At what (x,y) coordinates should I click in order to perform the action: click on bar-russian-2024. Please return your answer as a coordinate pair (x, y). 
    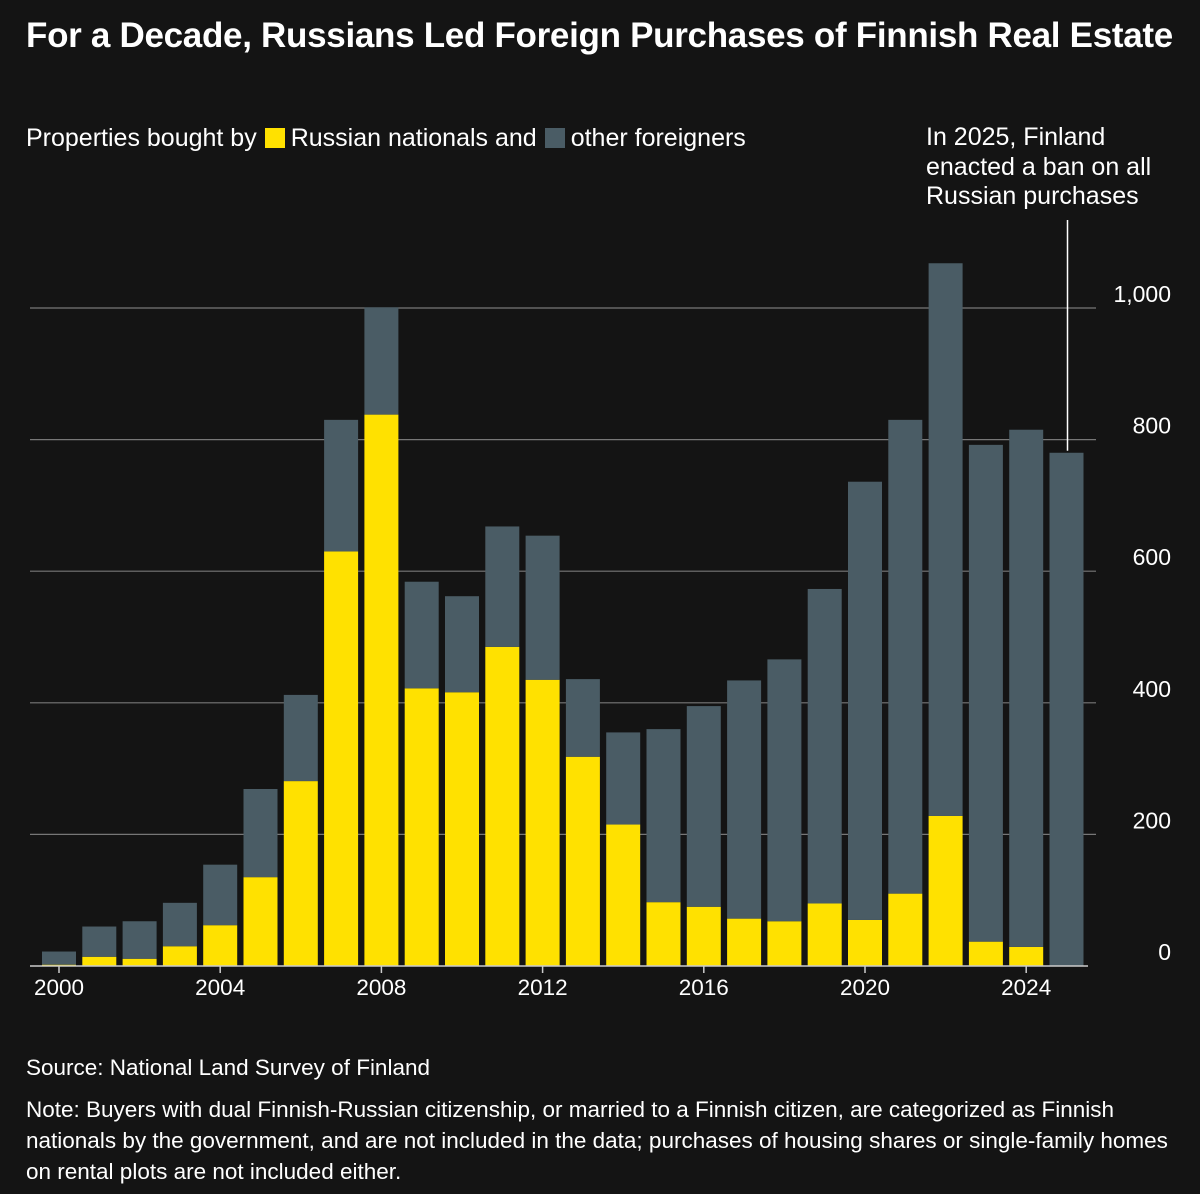
    Looking at the image, I should click on (1026, 956).